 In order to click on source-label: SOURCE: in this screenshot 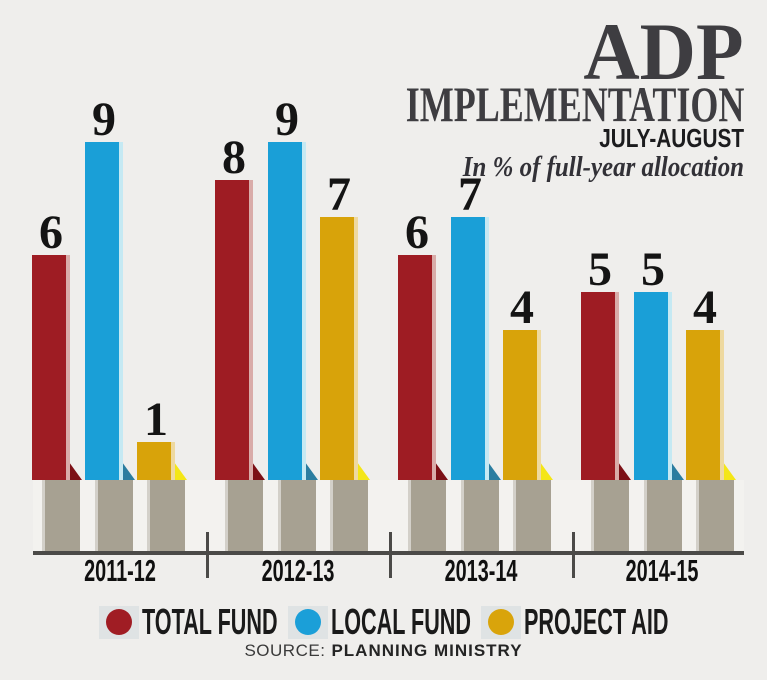, I will do `click(285, 650)`.